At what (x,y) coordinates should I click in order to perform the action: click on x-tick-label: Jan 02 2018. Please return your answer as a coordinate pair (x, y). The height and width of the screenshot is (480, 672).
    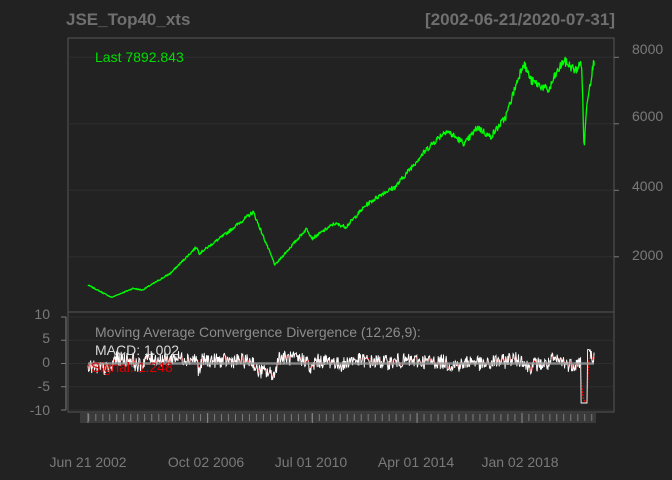
    Looking at the image, I should click on (520, 462).